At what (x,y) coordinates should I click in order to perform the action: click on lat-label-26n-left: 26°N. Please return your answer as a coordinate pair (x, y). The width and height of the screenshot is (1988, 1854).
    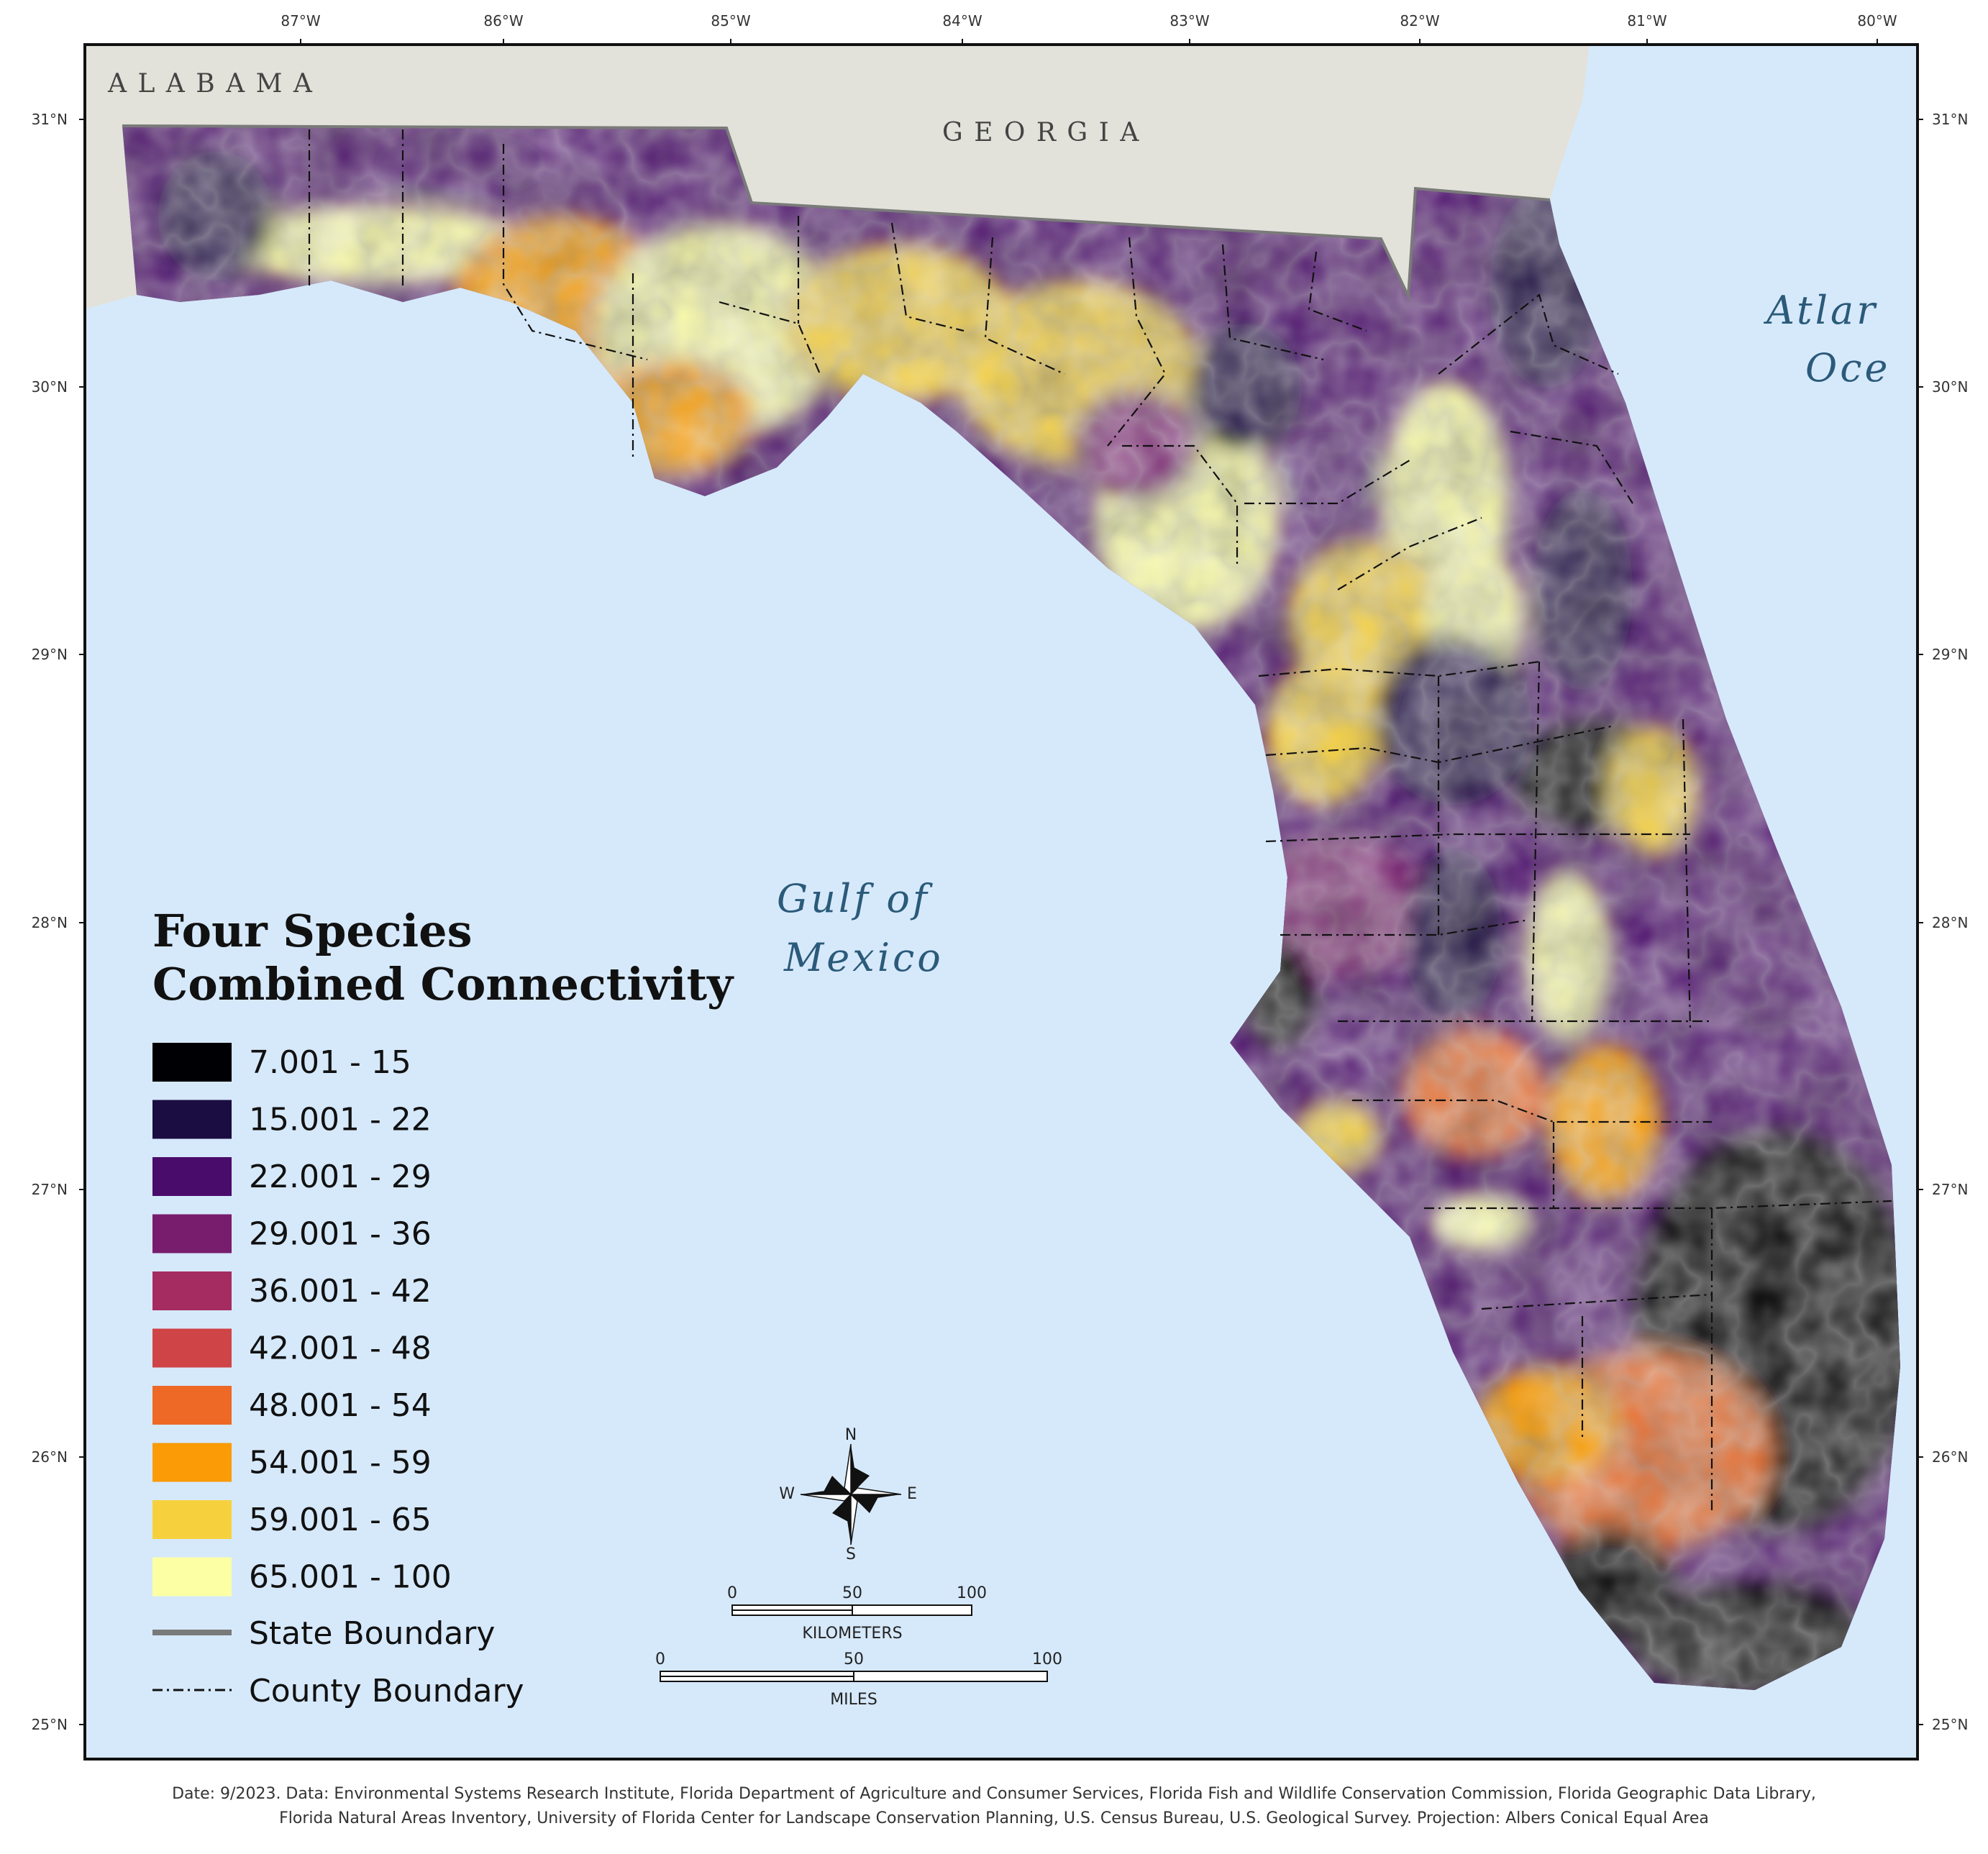
    Looking at the image, I should click on (50, 1457).